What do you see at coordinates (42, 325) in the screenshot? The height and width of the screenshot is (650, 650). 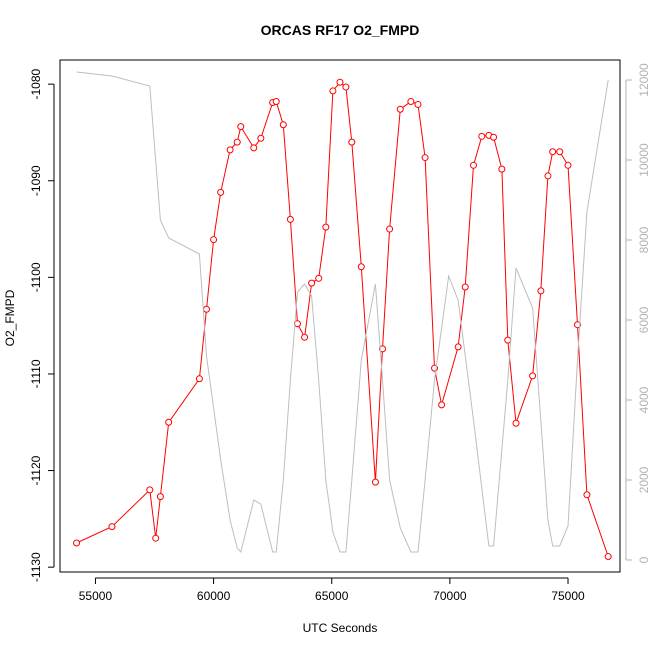 I see `y-axis-left: -1130 -1120 -1110 -1100 -1090 -1080` at bounding box center [42, 325].